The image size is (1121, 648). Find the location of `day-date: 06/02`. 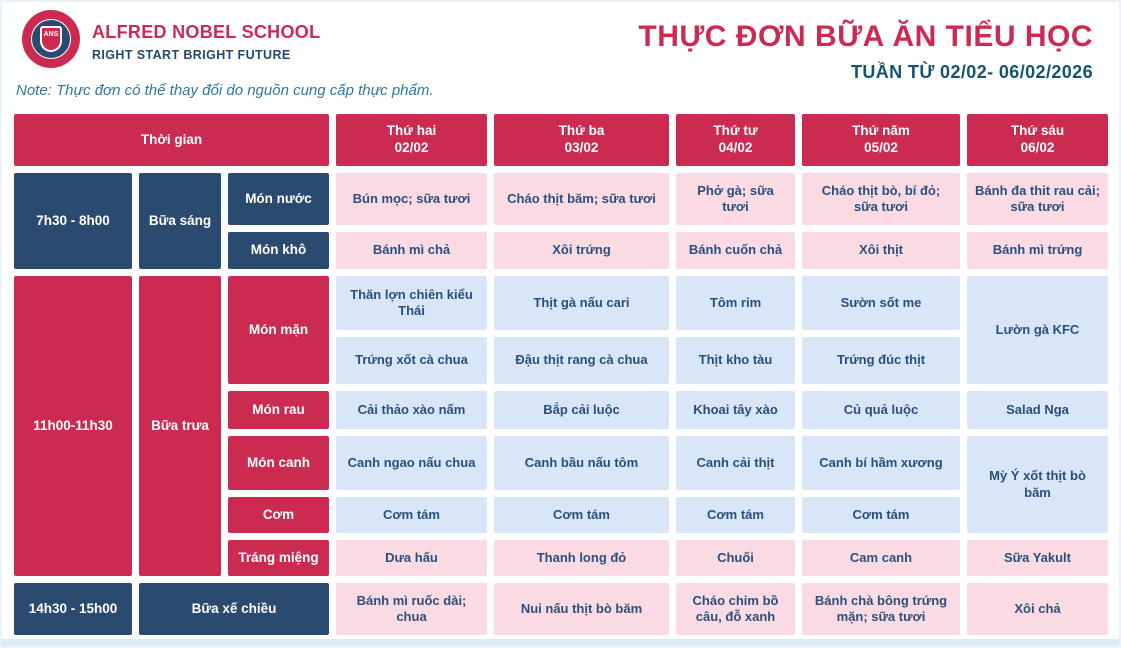

day-date: 06/02 is located at coordinates (1037, 147).